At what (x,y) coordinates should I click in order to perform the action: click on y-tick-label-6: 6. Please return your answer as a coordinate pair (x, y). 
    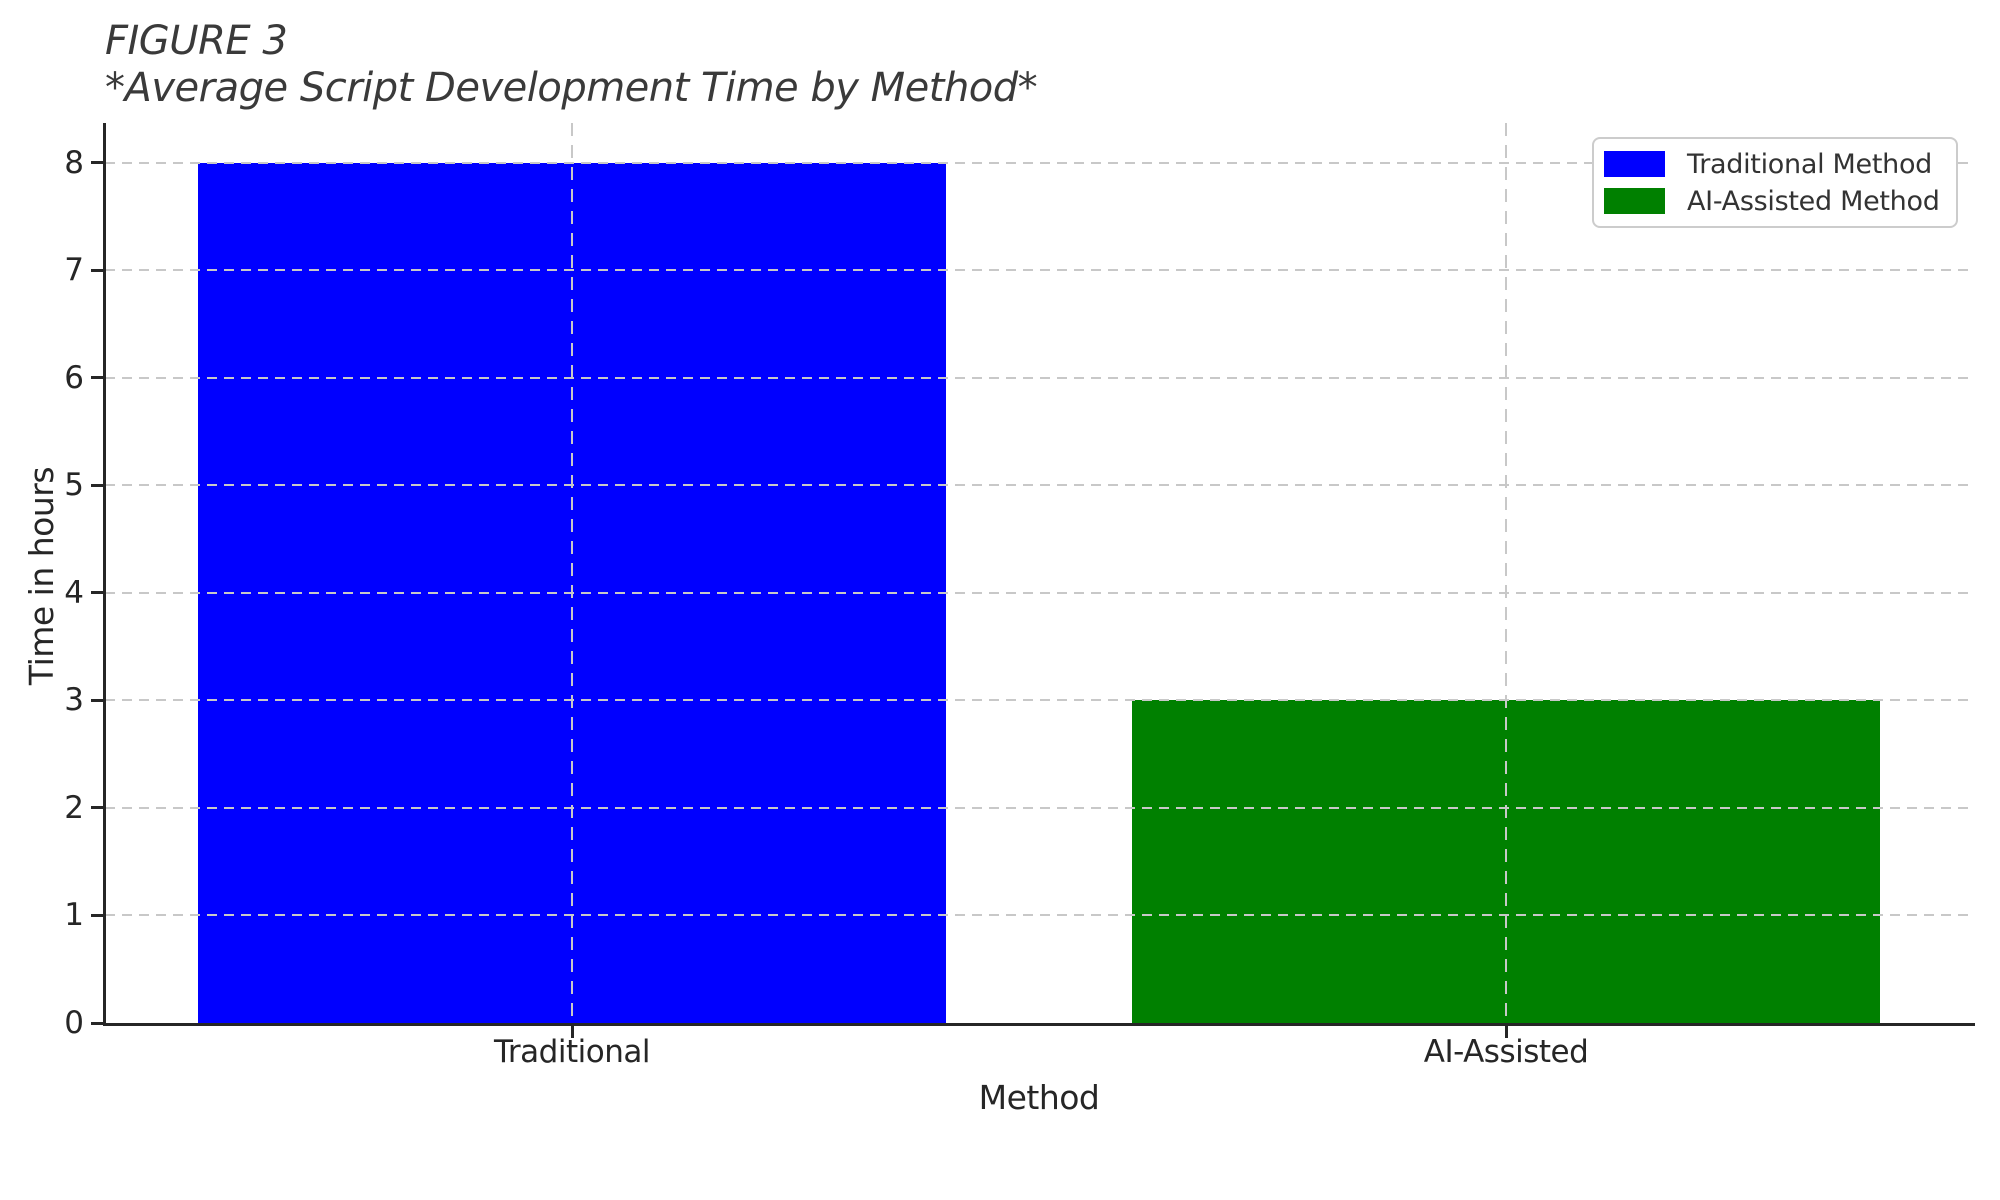
    Looking at the image, I should click on (74, 377).